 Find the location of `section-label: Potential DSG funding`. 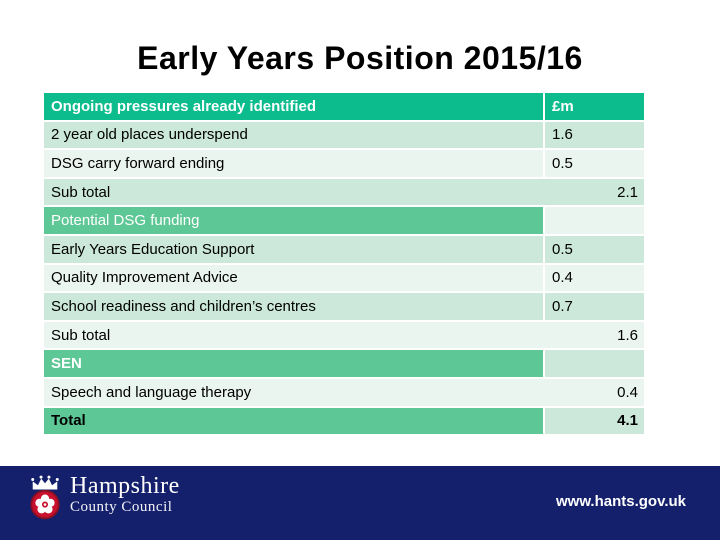

section-label: Potential DSG funding is located at coordinates (293, 220).